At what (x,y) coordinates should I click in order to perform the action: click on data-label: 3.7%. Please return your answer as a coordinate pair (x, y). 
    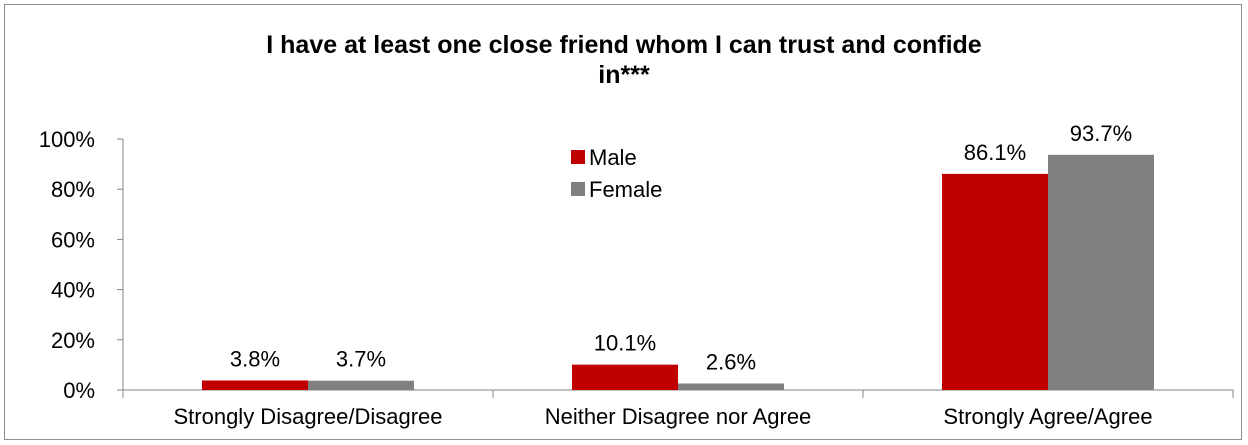
    Looking at the image, I should click on (361, 359).